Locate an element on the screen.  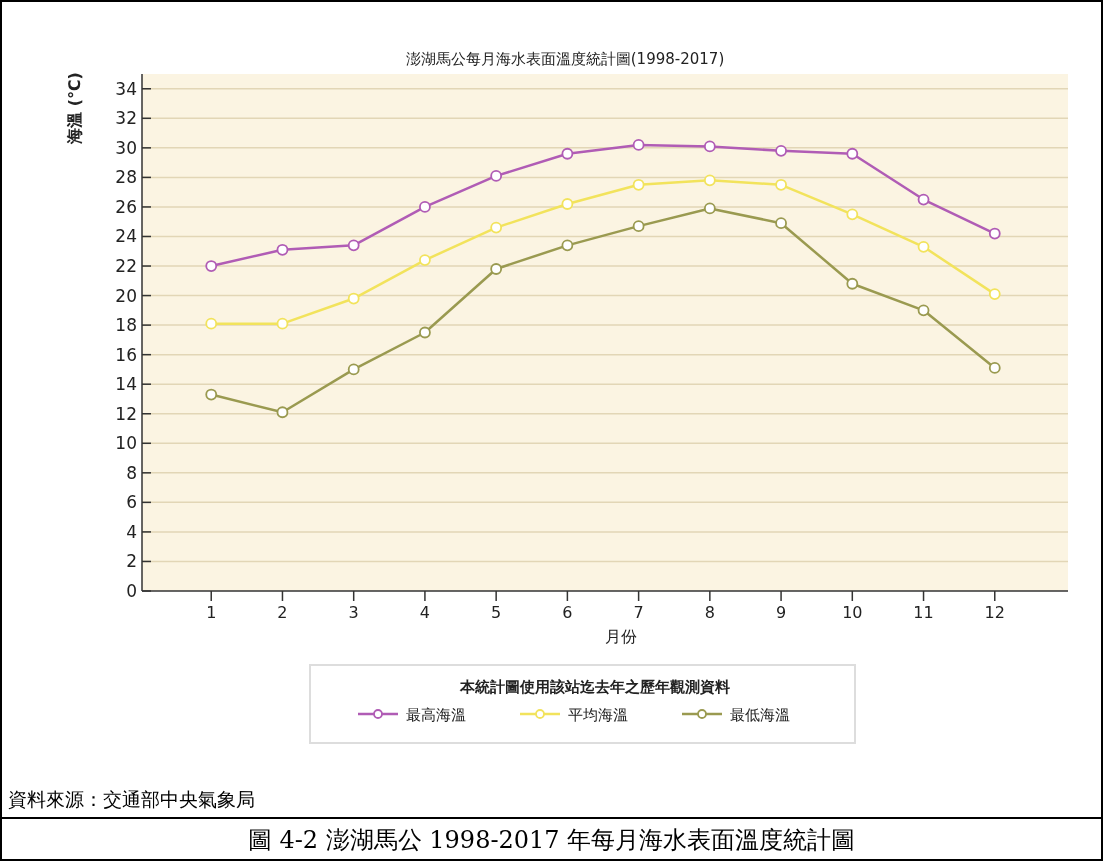
annotation: 資料來源：交通部中央氣象局 is located at coordinates (131, 799).